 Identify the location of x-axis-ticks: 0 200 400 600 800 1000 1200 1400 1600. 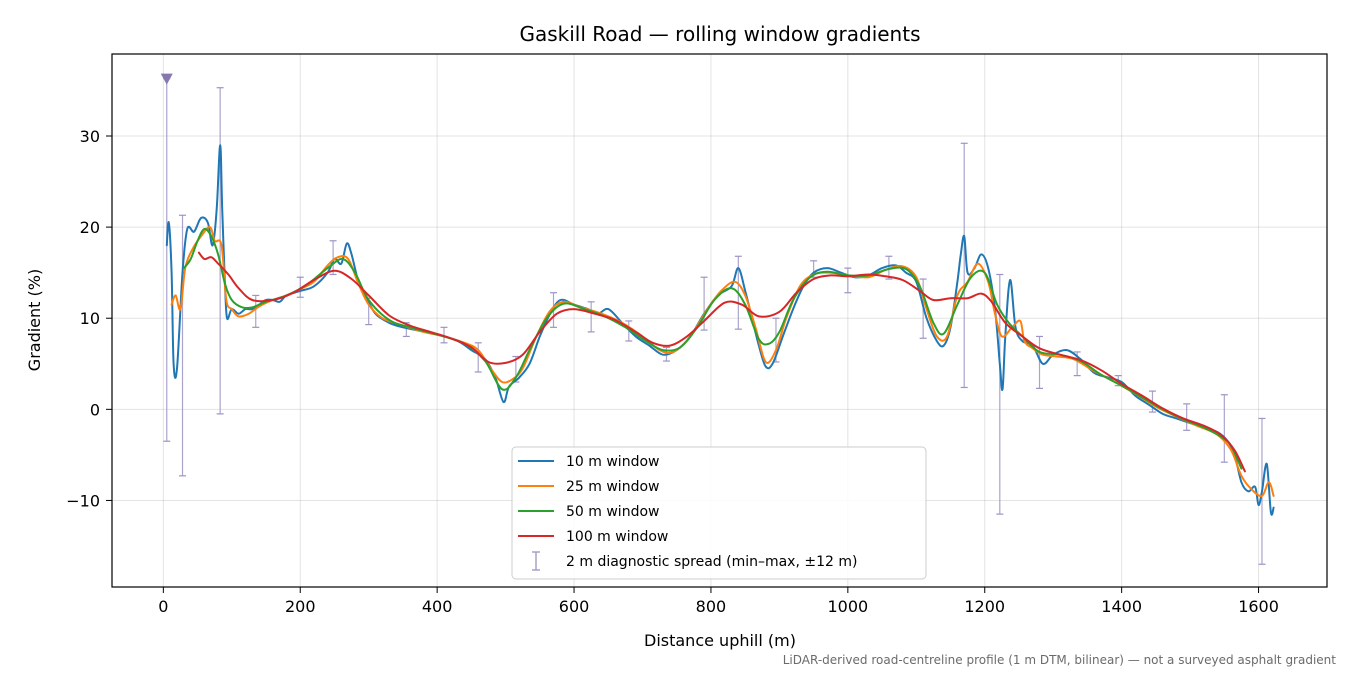
(718, 601).